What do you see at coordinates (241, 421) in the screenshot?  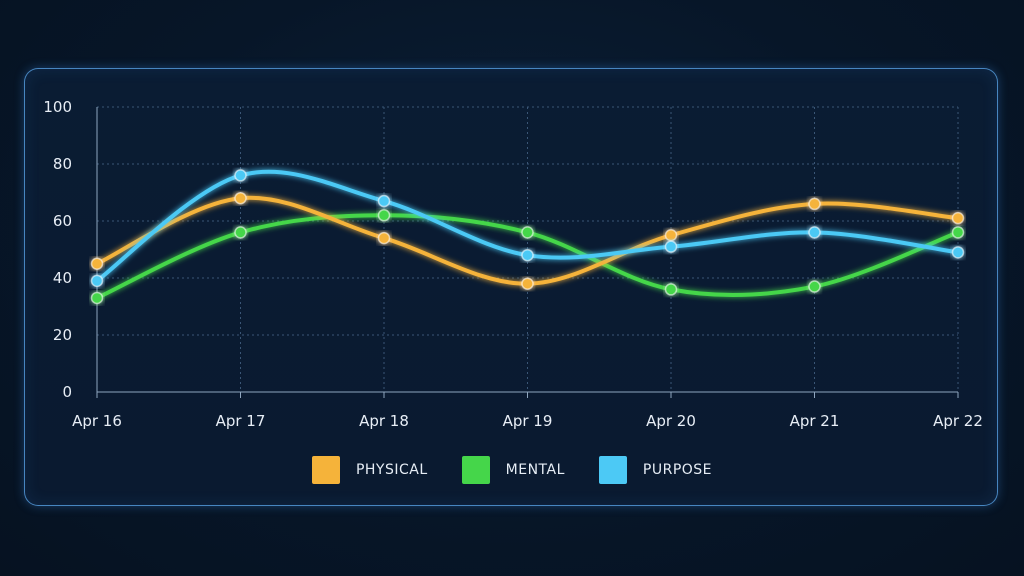 I see `x-tick-label: Apr 17` at bounding box center [241, 421].